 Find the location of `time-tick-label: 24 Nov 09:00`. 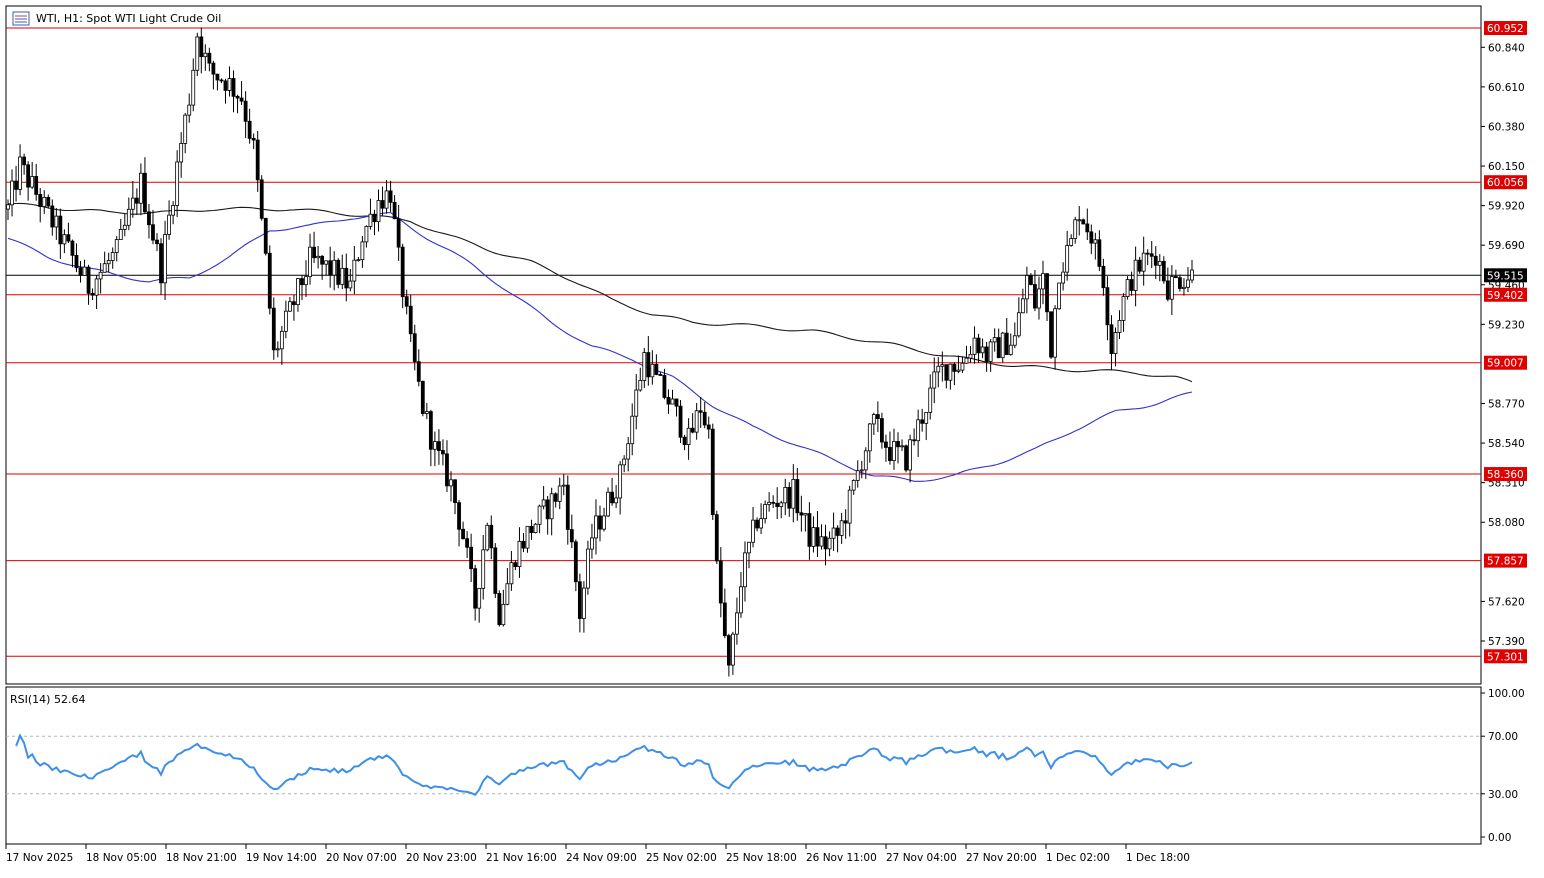

time-tick-label: 24 Nov 09:00 is located at coordinates (601, 858).